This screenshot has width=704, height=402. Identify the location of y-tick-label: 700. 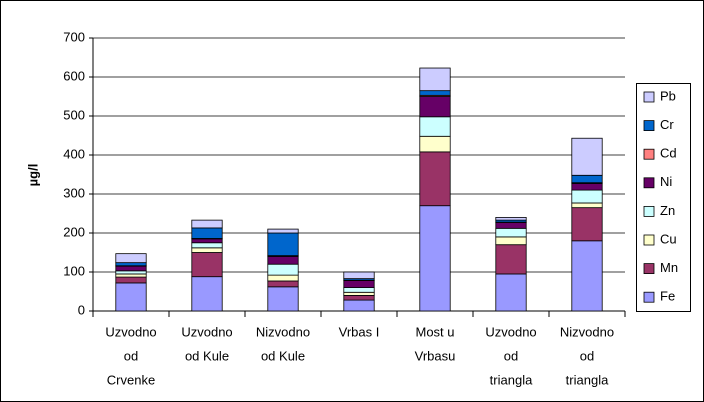
(74, 36).